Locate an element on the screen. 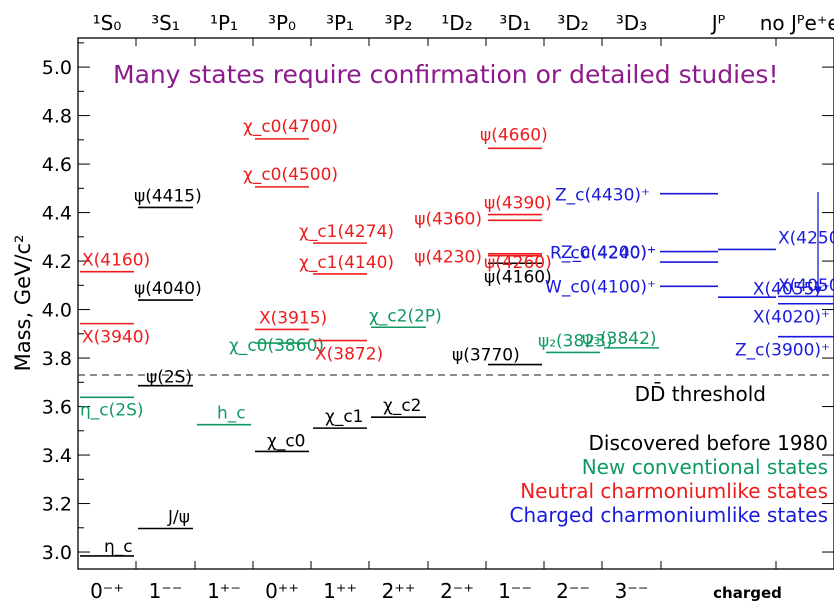 This screenshot has width=834, height=608. state-label: χ_c0(3860) is located at coordinates (276, 346).